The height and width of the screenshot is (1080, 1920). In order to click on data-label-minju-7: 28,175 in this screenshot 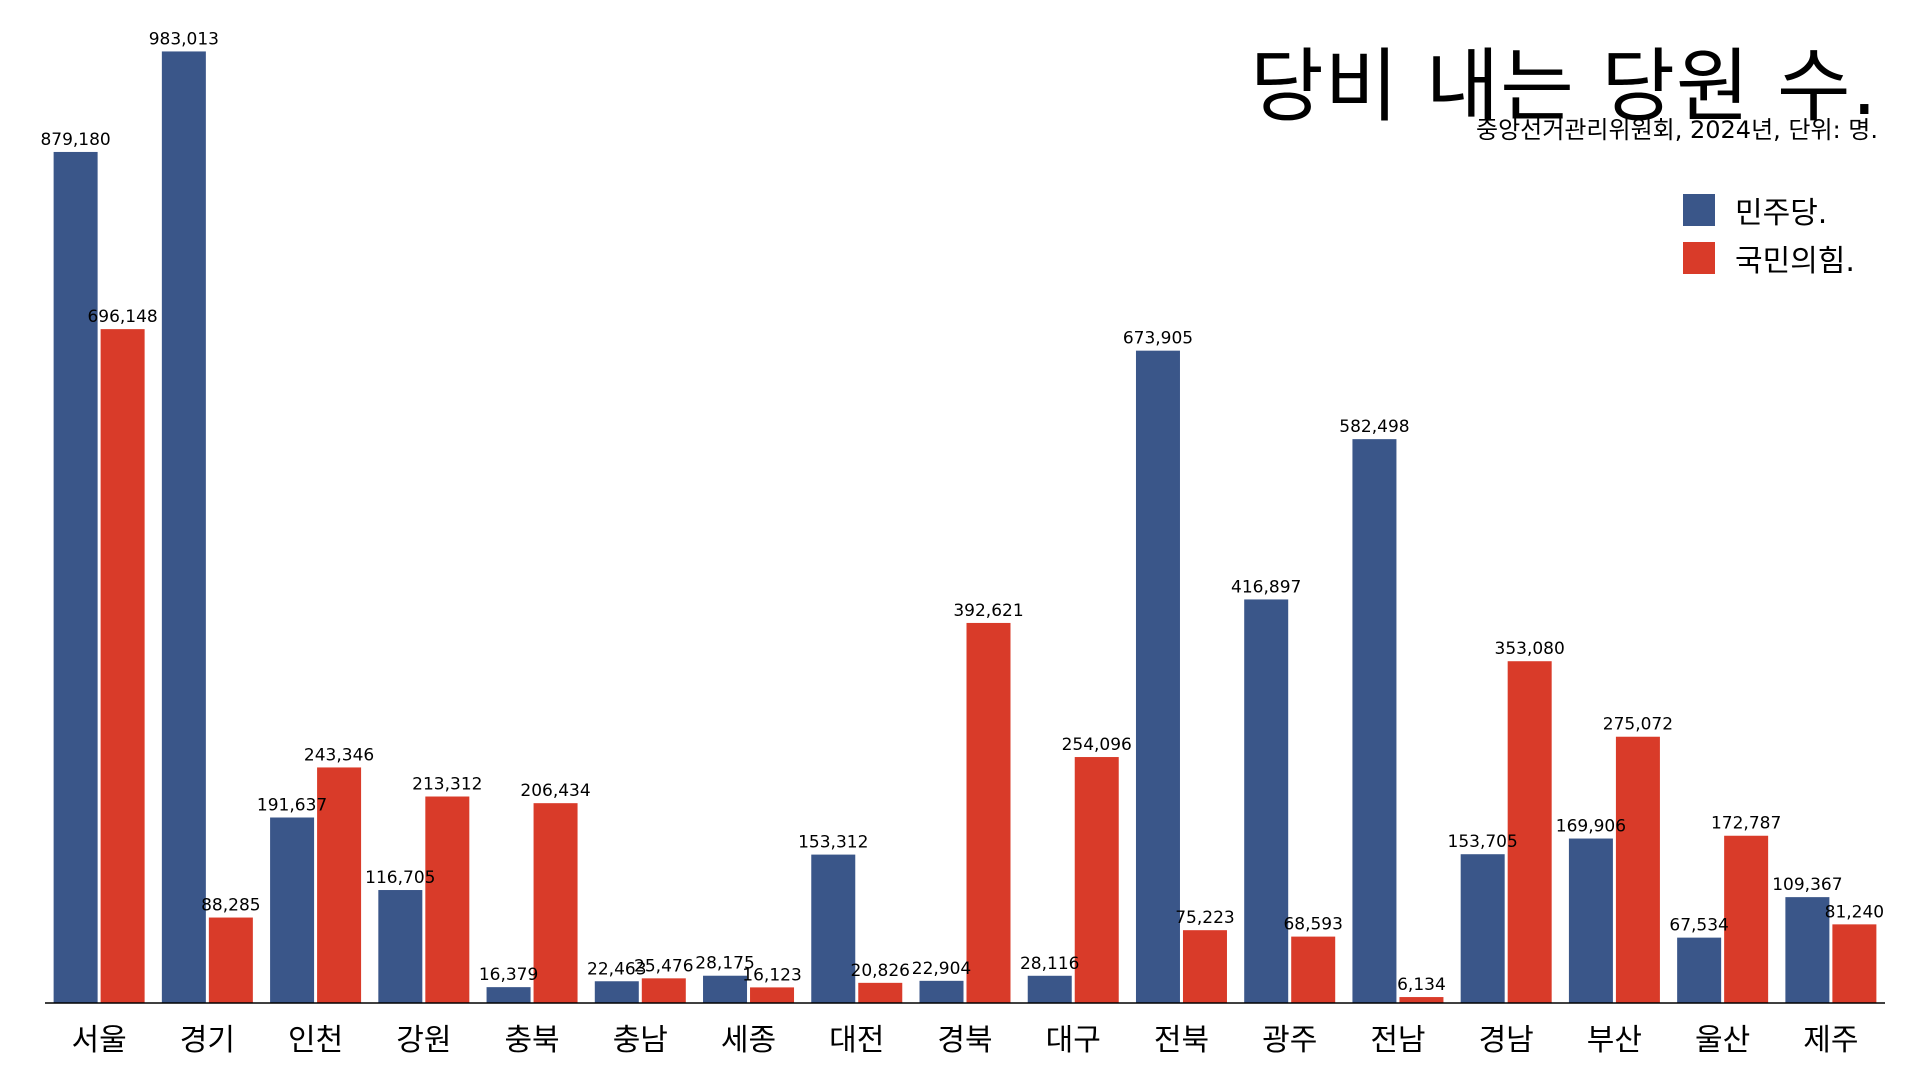, I will do `click(724, 964)`.